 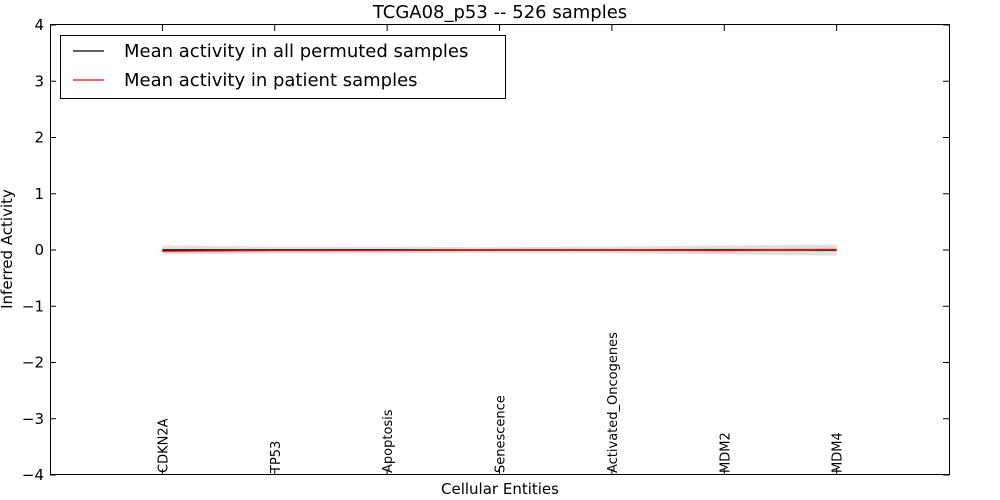 What do you see at coordinates (499, 12) in the screenshot?
I see `chart-title: TCGA08_p53 -- 526 samples` at bounding box center [499, 12].